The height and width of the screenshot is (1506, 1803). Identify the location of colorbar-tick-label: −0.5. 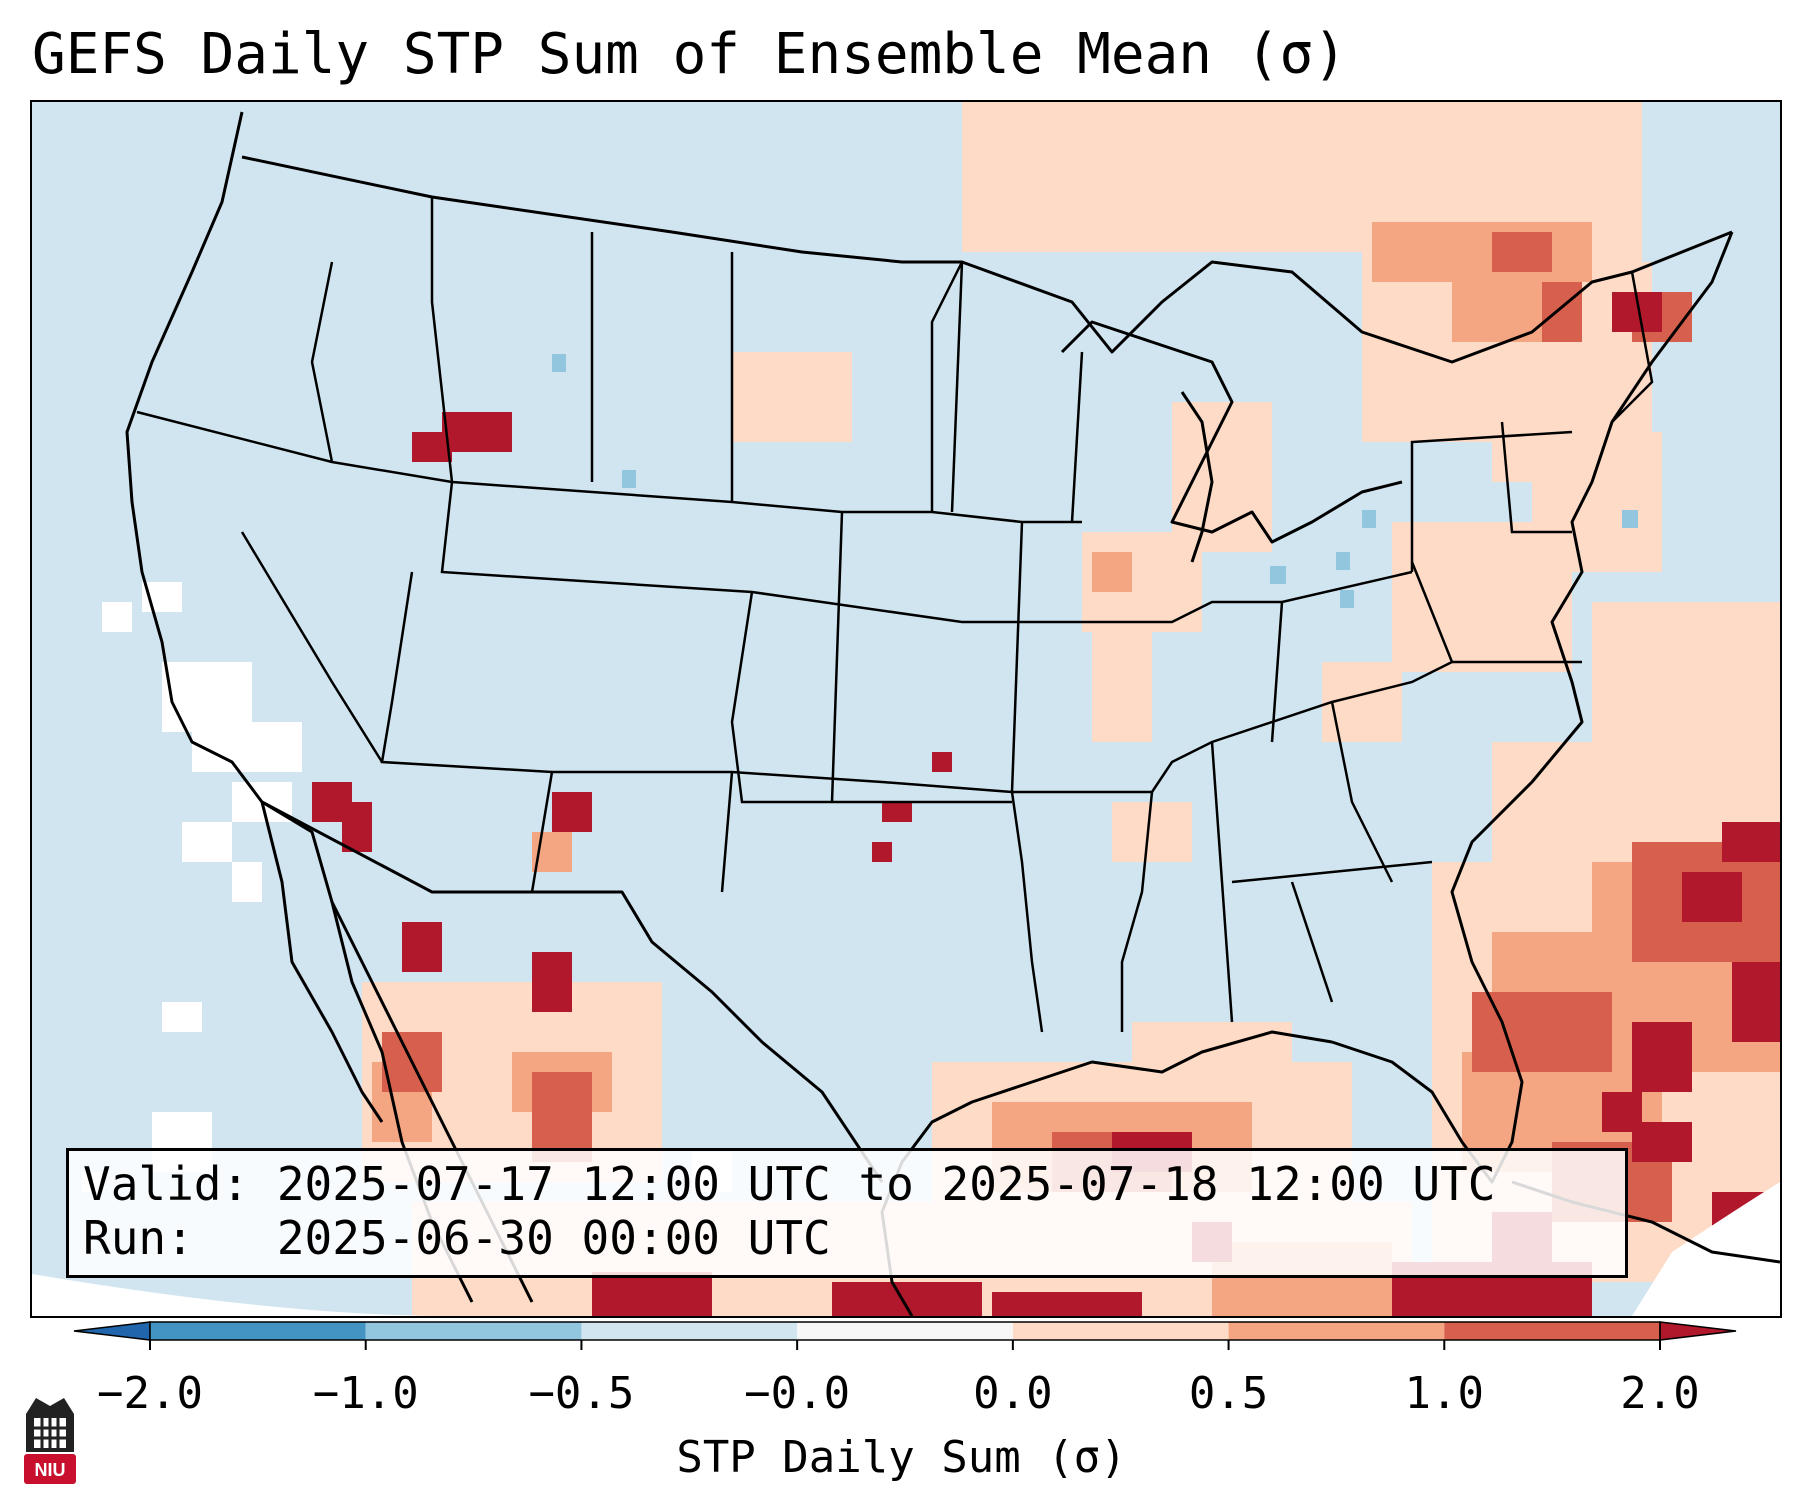
(581, 1393).